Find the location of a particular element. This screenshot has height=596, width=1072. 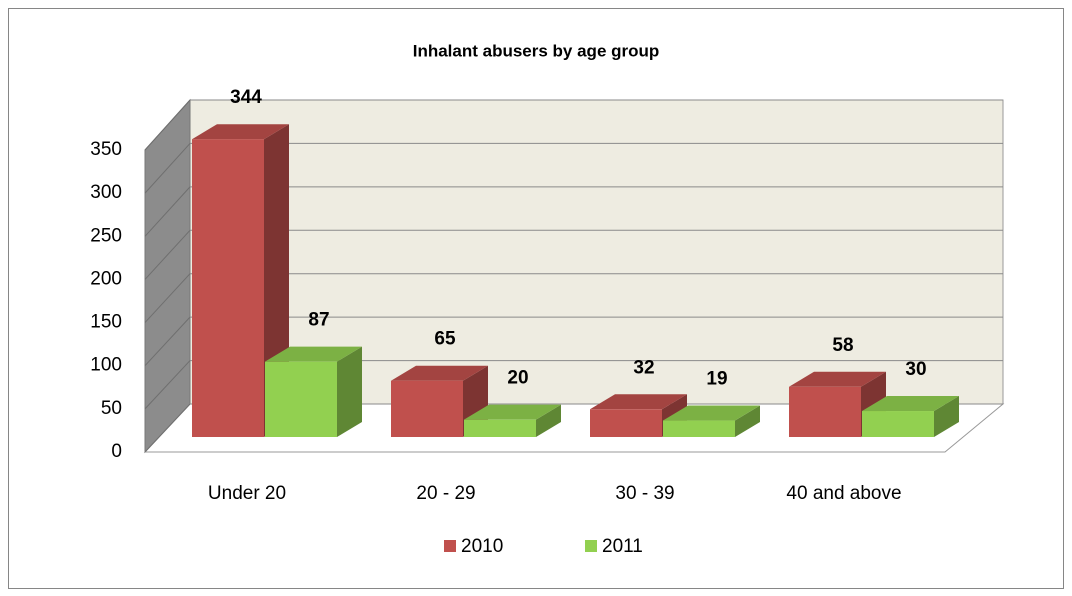

value-label: 344 is located at coordinates (246, 97).